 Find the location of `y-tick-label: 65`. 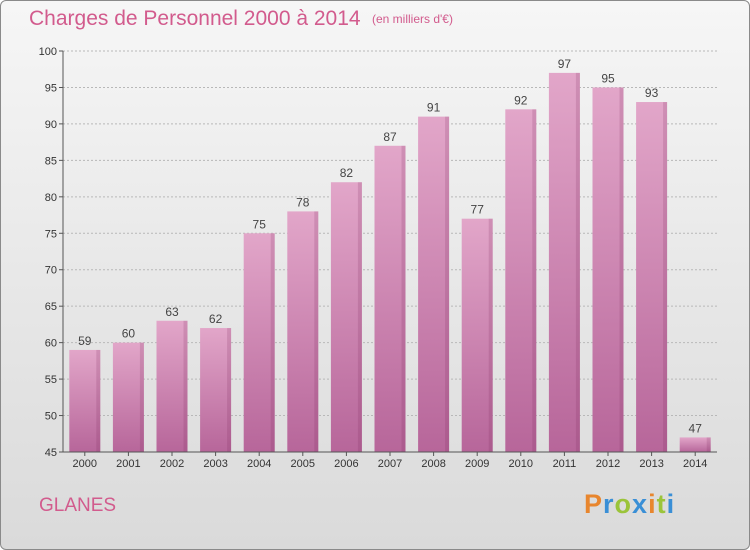

y-tick-label: 65 is located at coordinates (51, 307).